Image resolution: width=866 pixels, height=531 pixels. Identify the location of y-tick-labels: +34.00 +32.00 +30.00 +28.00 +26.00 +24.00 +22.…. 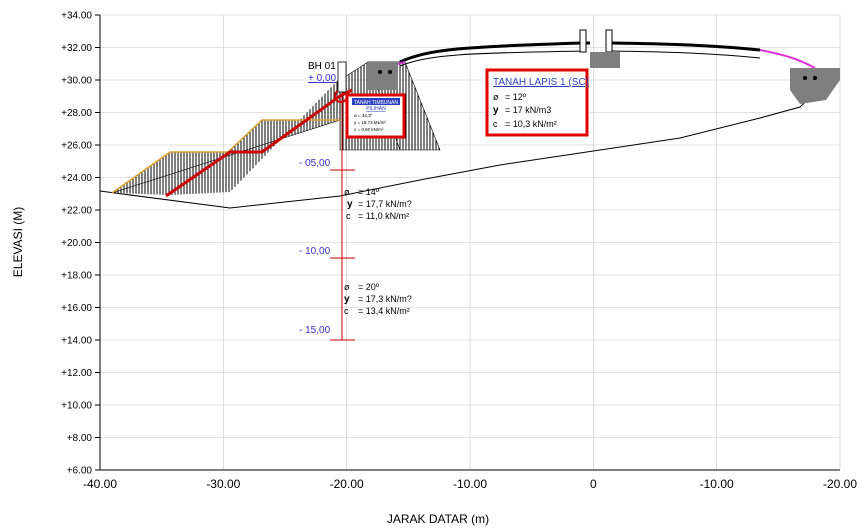
(80, 244).